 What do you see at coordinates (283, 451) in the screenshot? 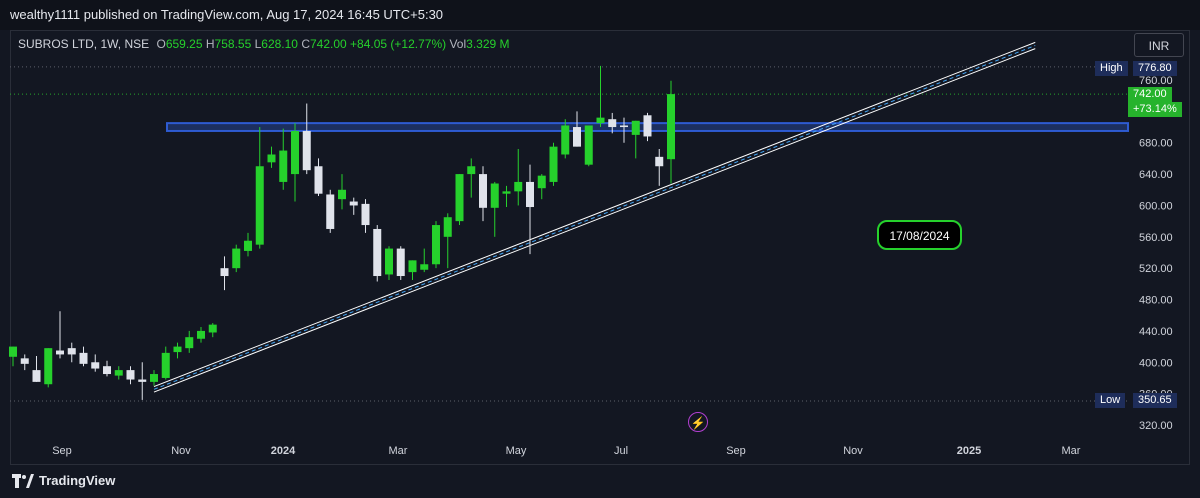
I see `x-axis-tick-label: 2024` at bounding box center [283, 451].